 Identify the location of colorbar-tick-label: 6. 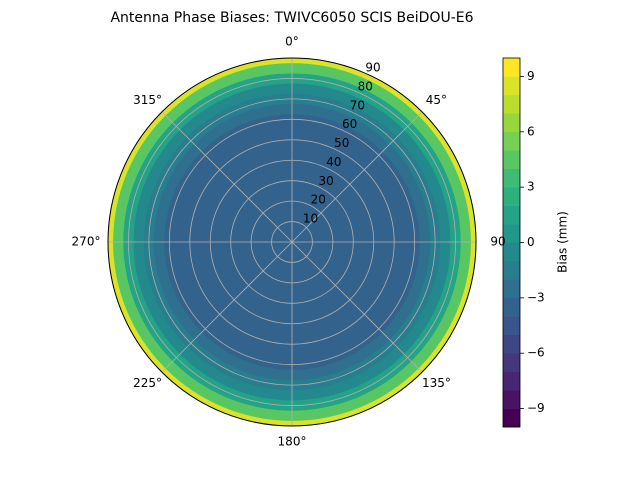
(531, 131).